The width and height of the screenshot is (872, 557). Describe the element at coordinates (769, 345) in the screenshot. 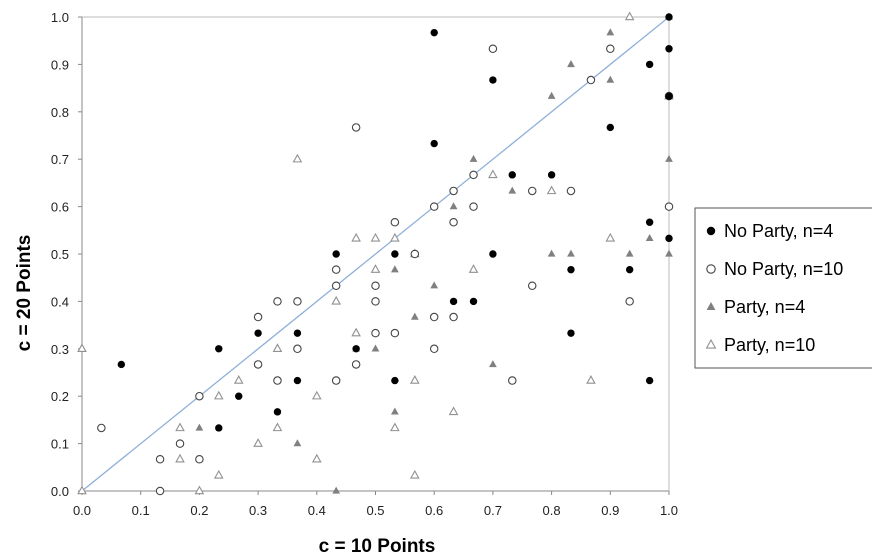

I see `legend-label: Party, n=10` at that location.